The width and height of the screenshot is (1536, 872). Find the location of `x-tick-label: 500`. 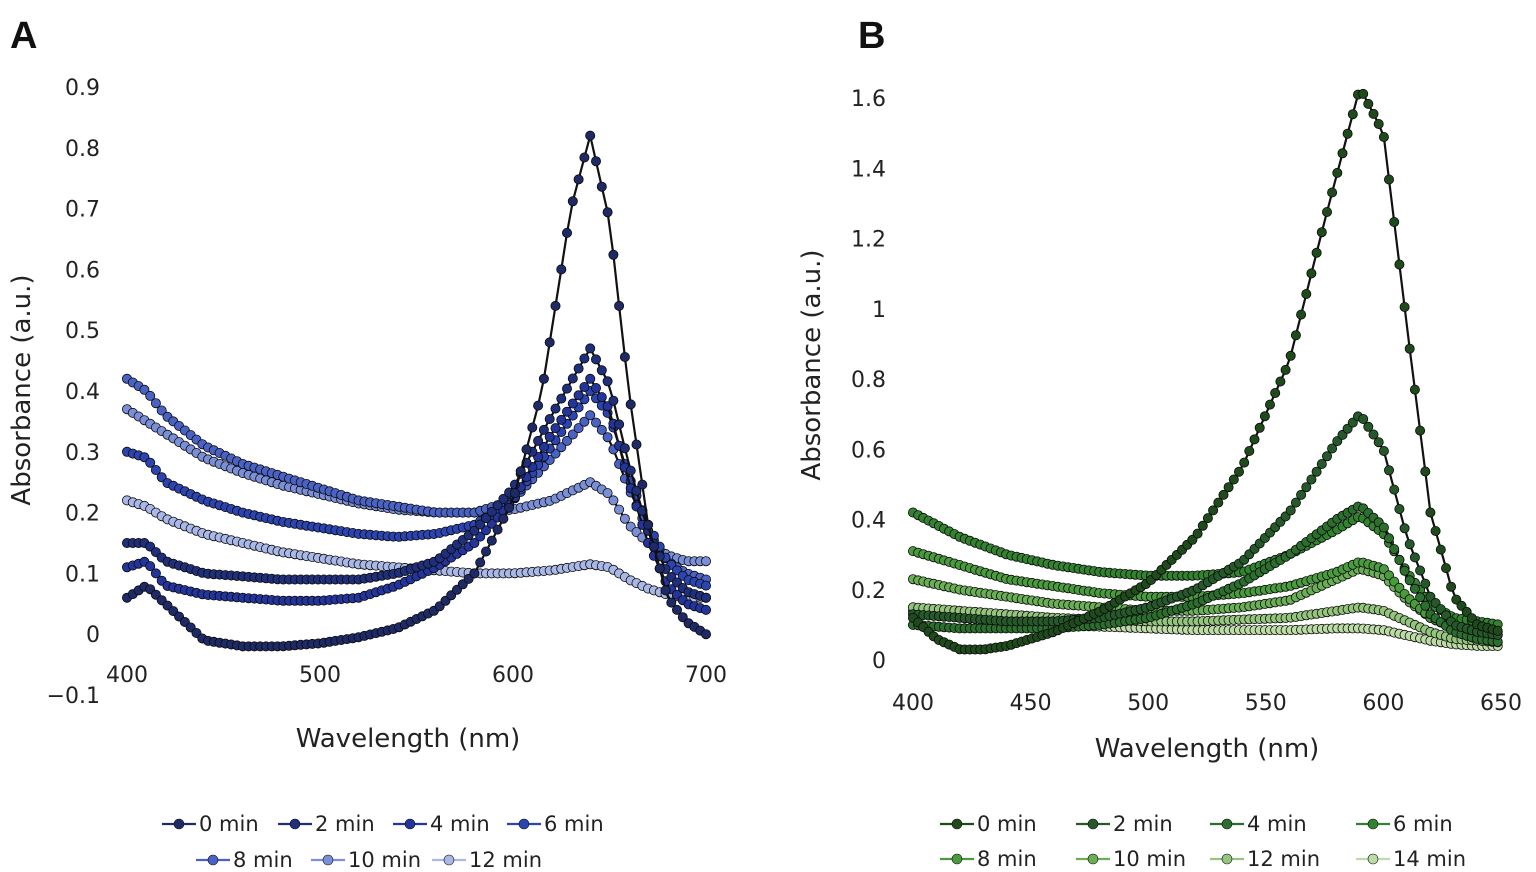

x-tick-label: 500 is located at coordinates (320, 675).